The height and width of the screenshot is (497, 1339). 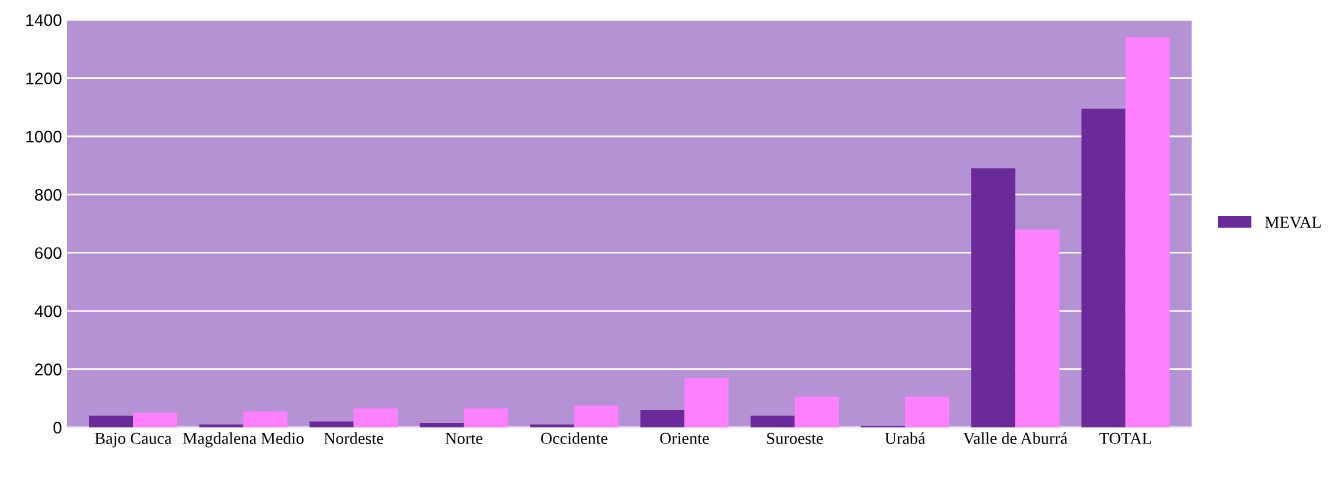 What do you see at coordinates (1015, 438) in the screenshot?
I see `x-tick-label: Valle de Aburrá` at bounding box center [1015, 438].